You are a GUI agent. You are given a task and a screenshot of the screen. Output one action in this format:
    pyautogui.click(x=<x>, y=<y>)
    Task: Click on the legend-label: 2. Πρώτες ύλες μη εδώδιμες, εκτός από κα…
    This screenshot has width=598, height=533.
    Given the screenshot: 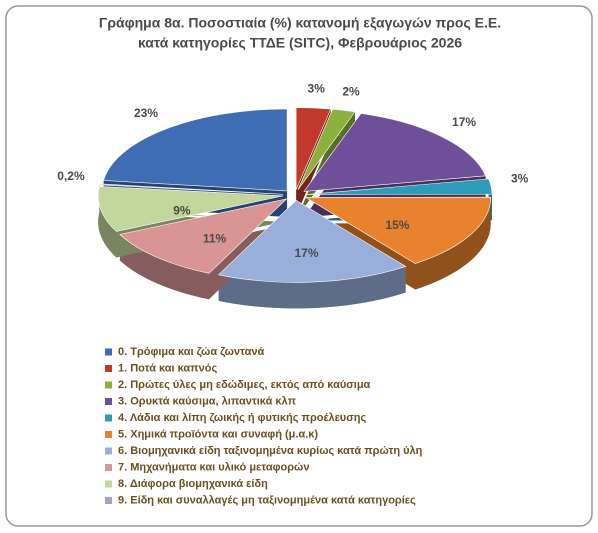 What is the action you would take?
    pyautogui.click(x=244, y=385)
    